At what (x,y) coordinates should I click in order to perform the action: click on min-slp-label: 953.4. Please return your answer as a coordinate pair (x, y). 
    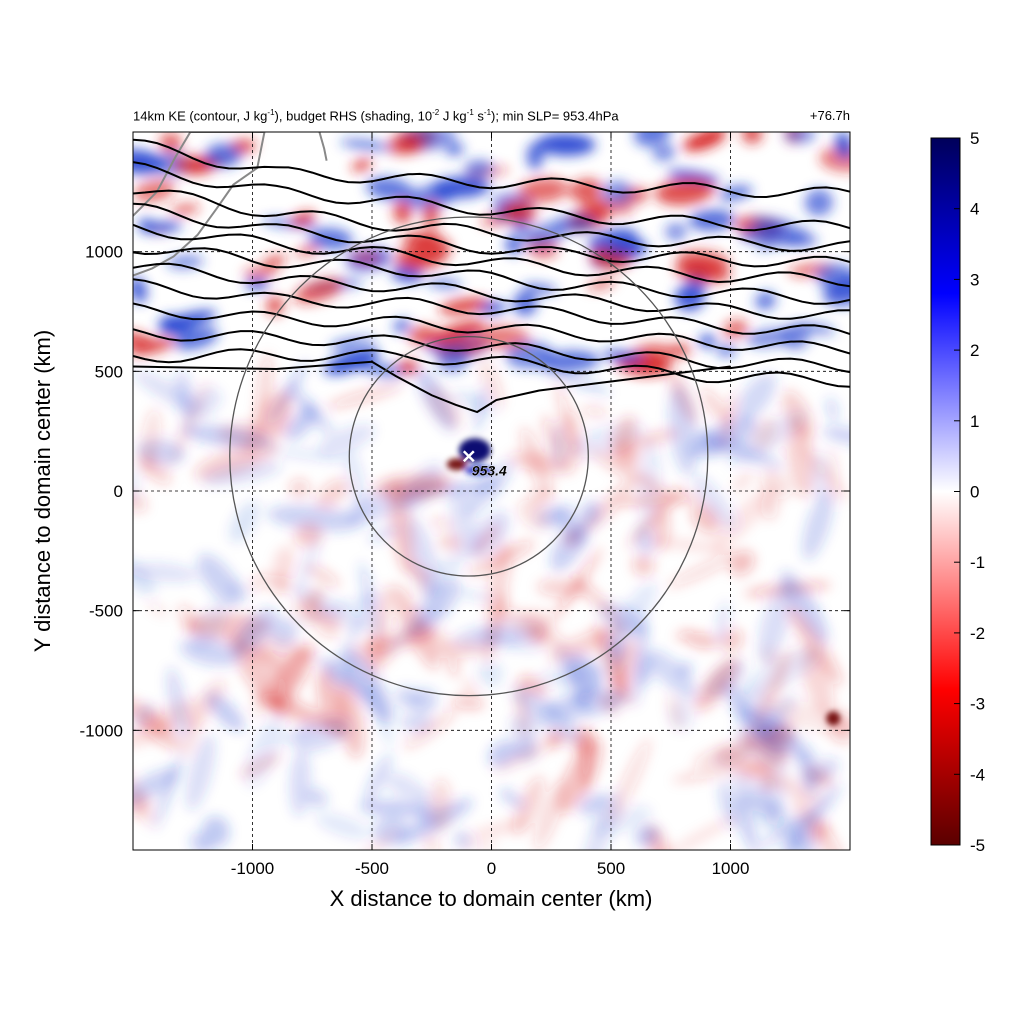
    Looking at the image, I should click on (489, 470).